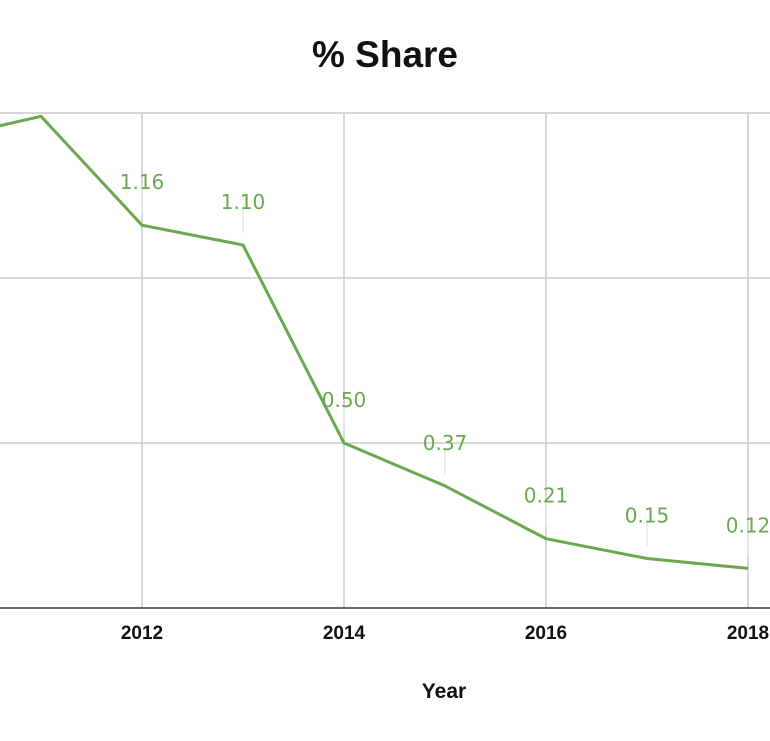 Image resolution: width=770 pixels, height=741 pixels. I want to click on axes: 2012 2014 2016 2018, so click(385, 625).